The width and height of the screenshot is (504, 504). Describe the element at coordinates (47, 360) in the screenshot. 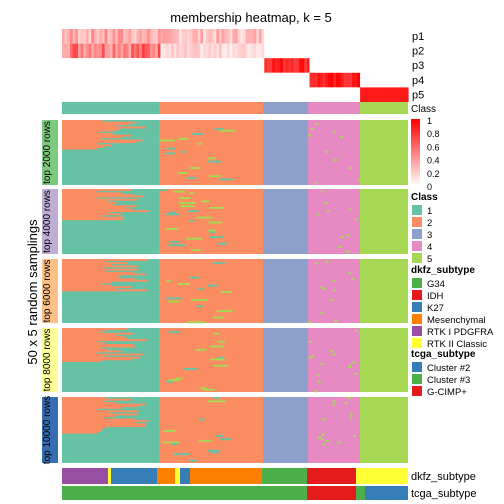

I see `row-group-label: top 8000 rows` at that location.